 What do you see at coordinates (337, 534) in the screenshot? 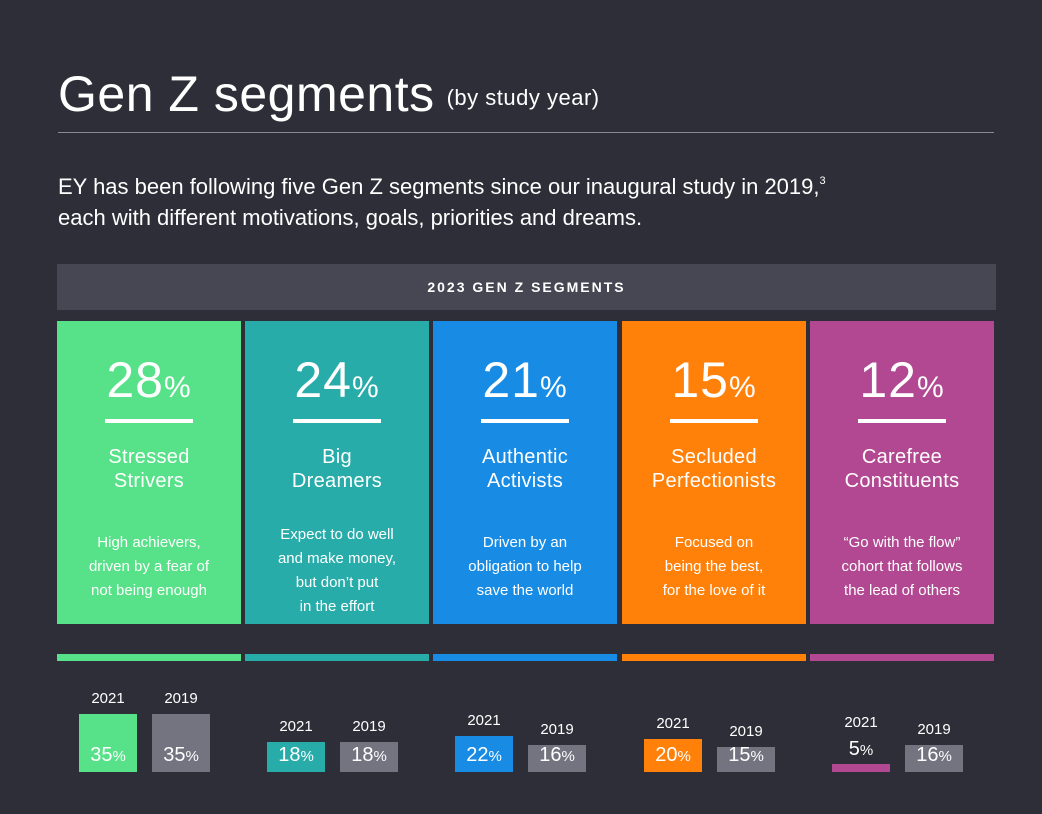
I see `segment-description-line: Expect to do well` at bounding box center [337, 534].